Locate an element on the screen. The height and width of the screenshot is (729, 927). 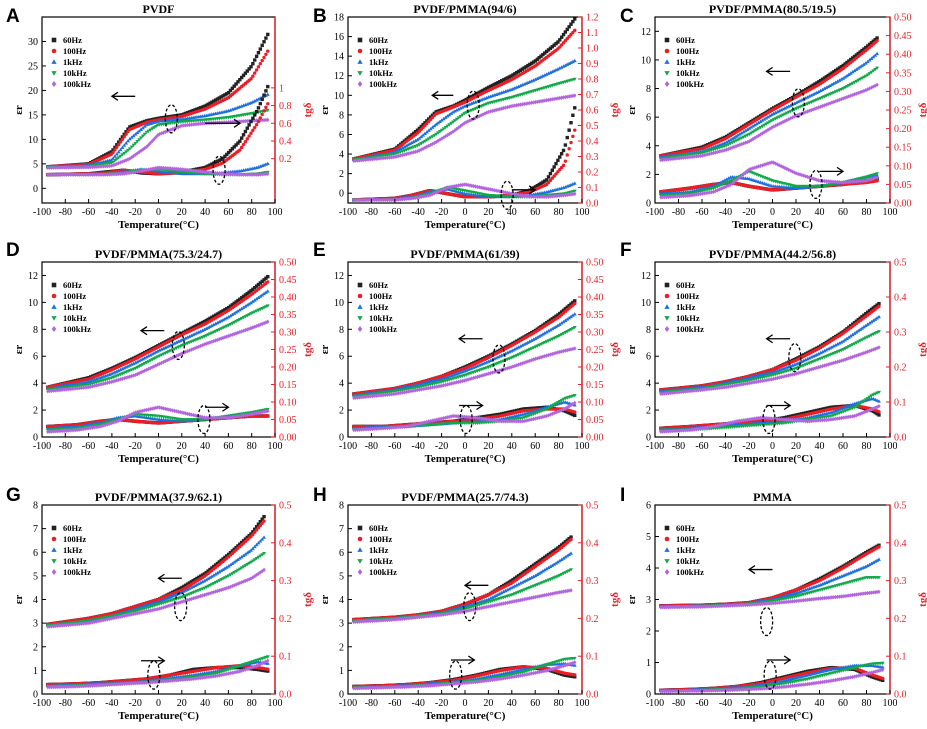
y-right-tick-label: 0.3 is located at coordinates (592, 157).